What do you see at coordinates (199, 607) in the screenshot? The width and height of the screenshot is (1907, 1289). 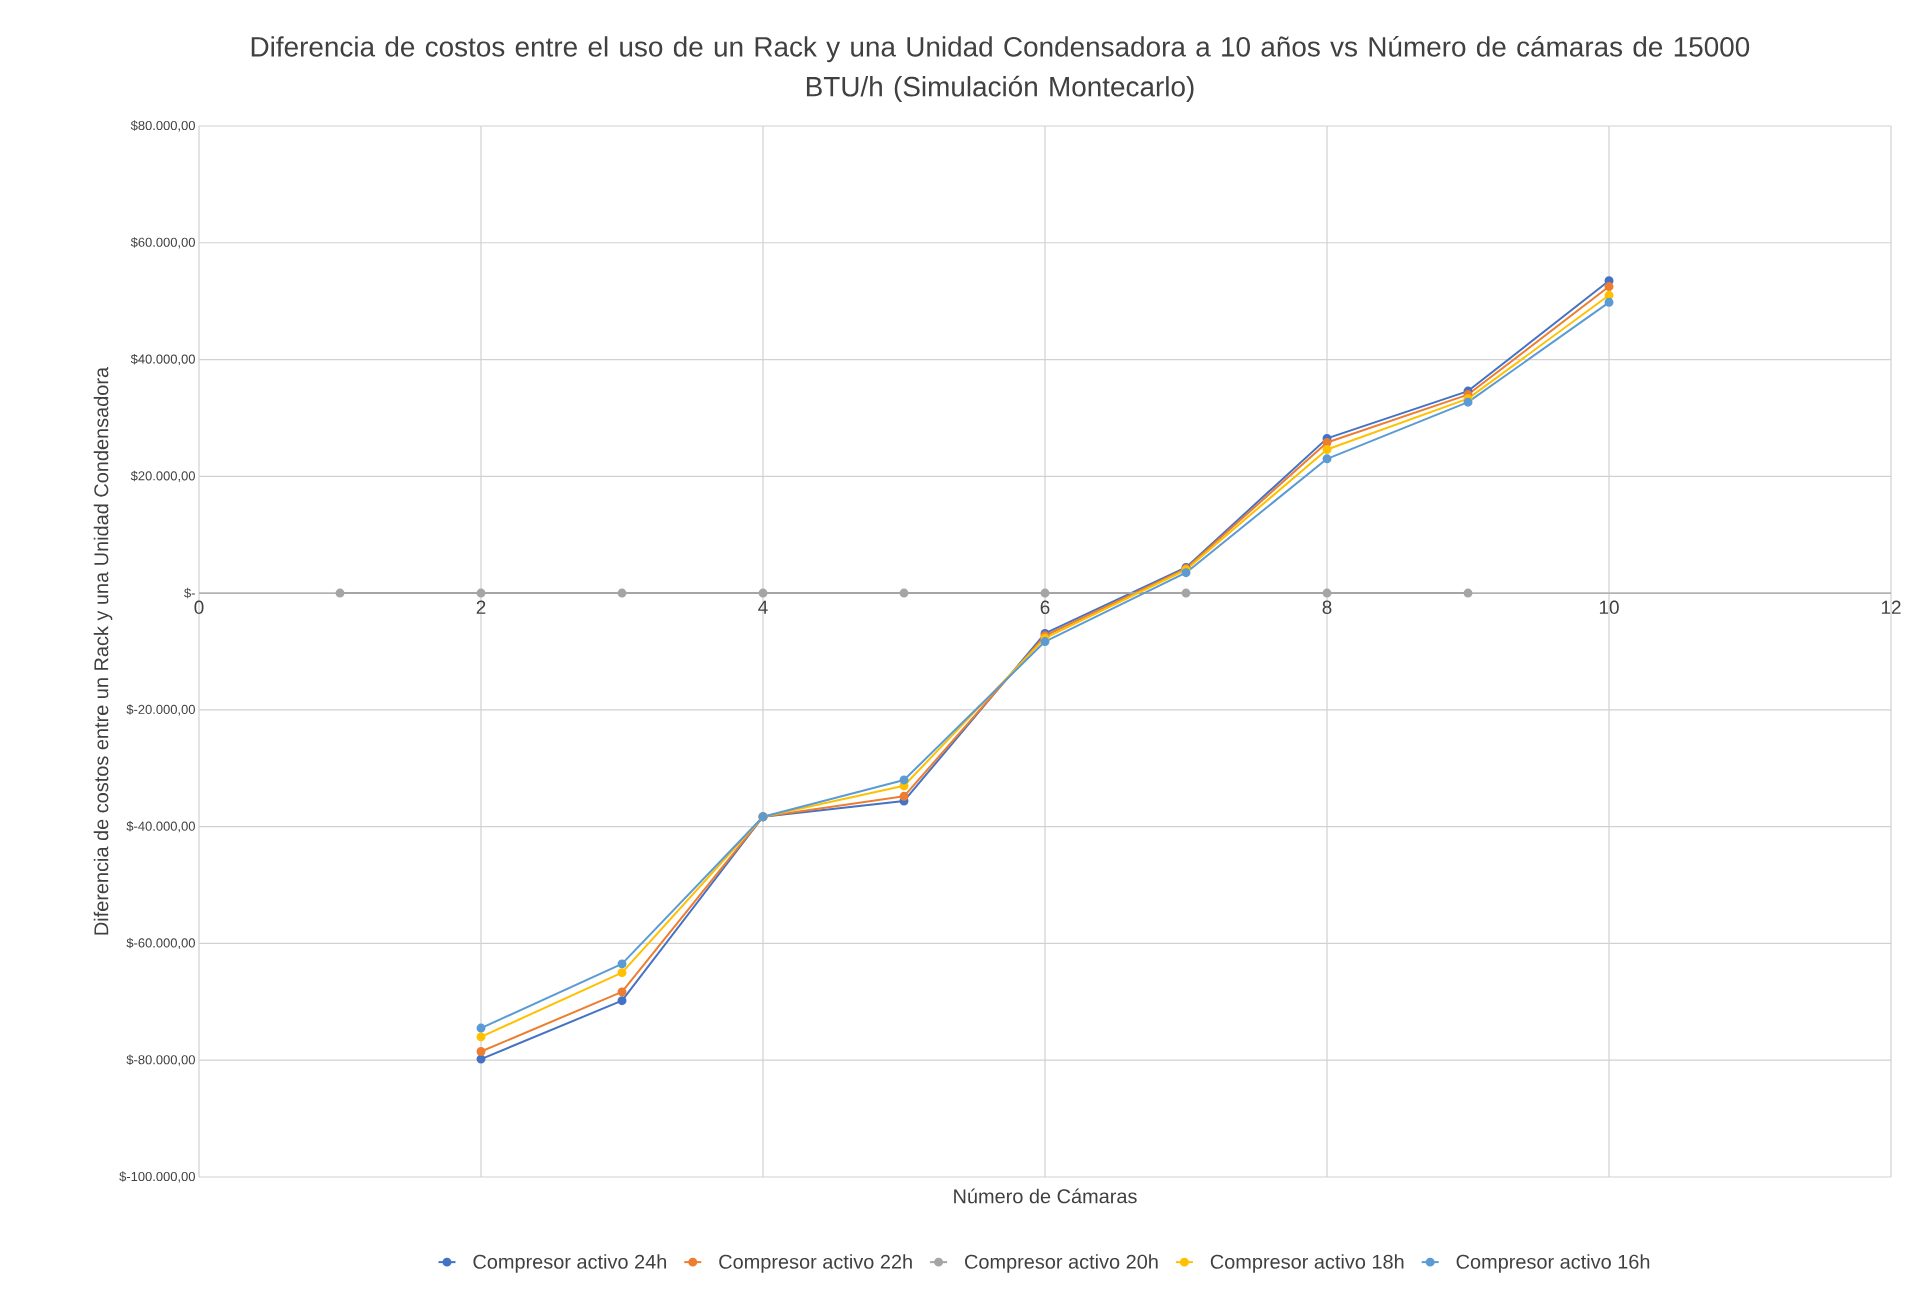 I see `x-tick-label: 0` at bounding box center [199, 607].